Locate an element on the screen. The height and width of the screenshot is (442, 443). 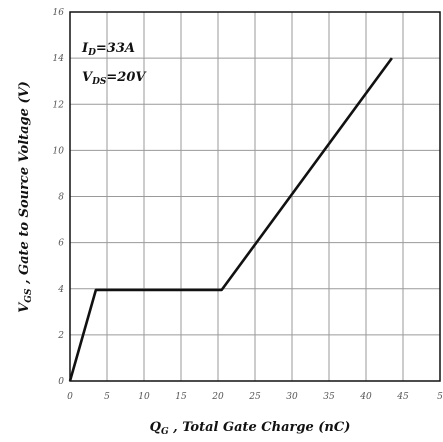
y-tick-label: 4 is located at coordinates (60, 290).